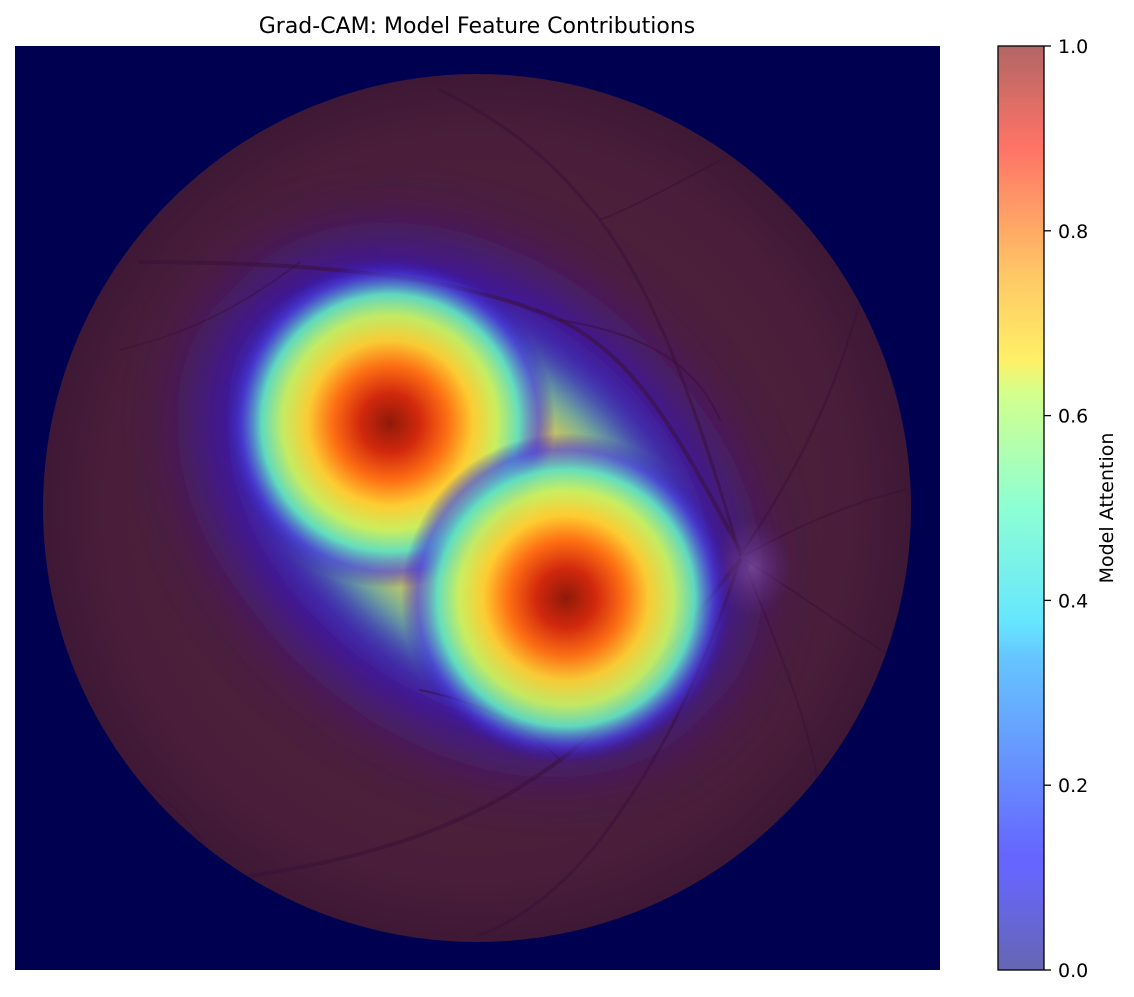  Describe the element at coordinates (1073, 47) in the screenshot. I see `colorbar-tick-label: 1.0` at that location.